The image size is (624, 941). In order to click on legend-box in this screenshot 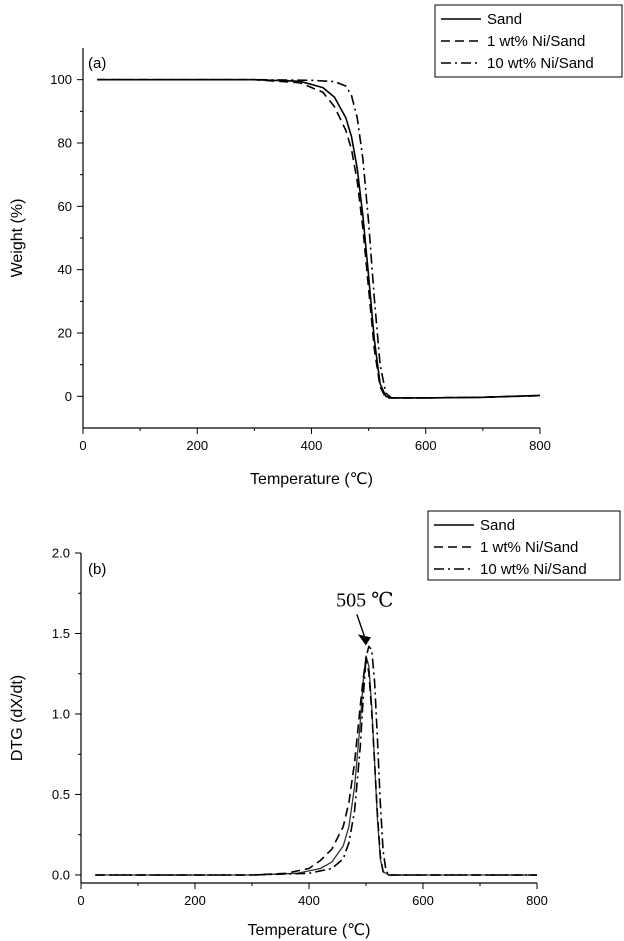, I will do `click(528, 41)`.